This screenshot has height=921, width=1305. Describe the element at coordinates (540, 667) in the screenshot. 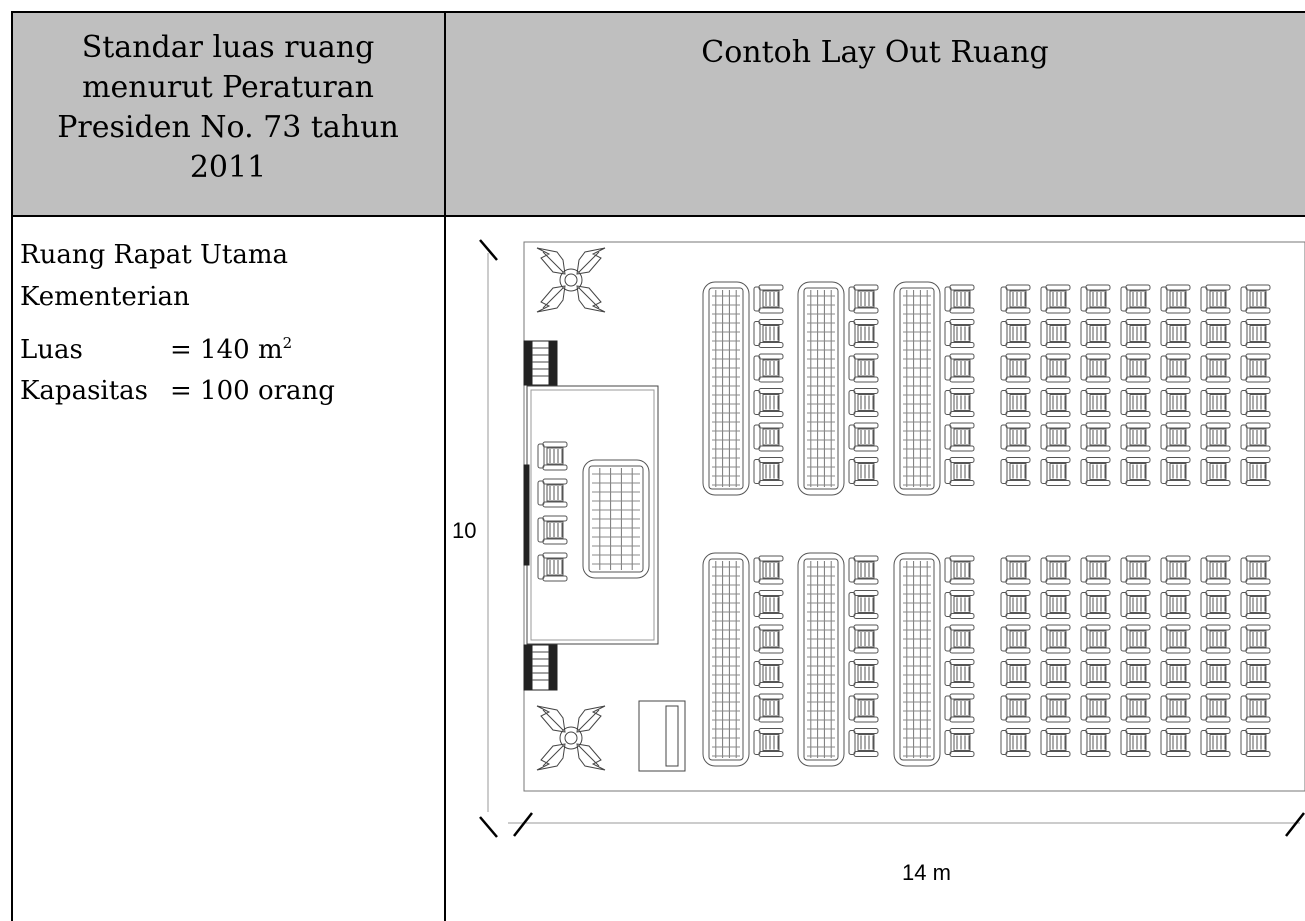

I see `stairs-lower` at that location.